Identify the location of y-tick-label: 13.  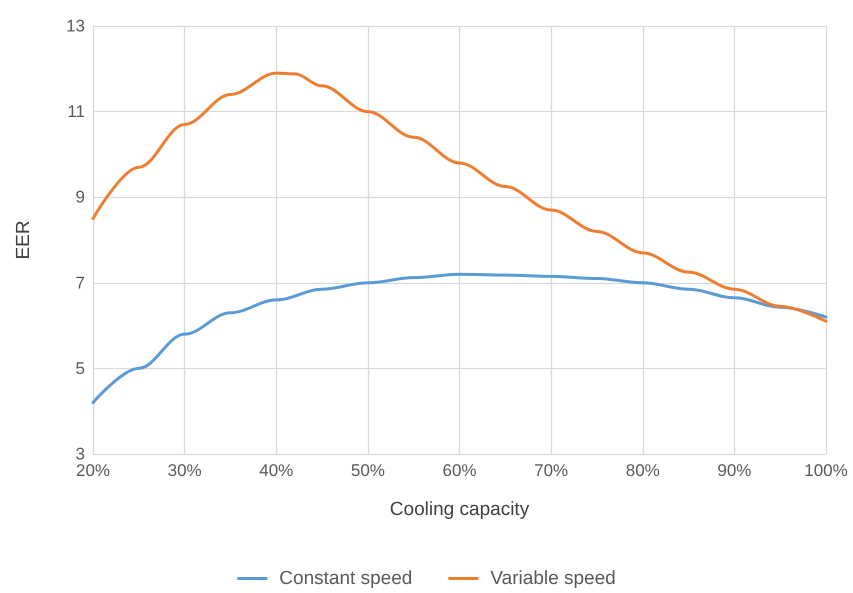
(75, 26).